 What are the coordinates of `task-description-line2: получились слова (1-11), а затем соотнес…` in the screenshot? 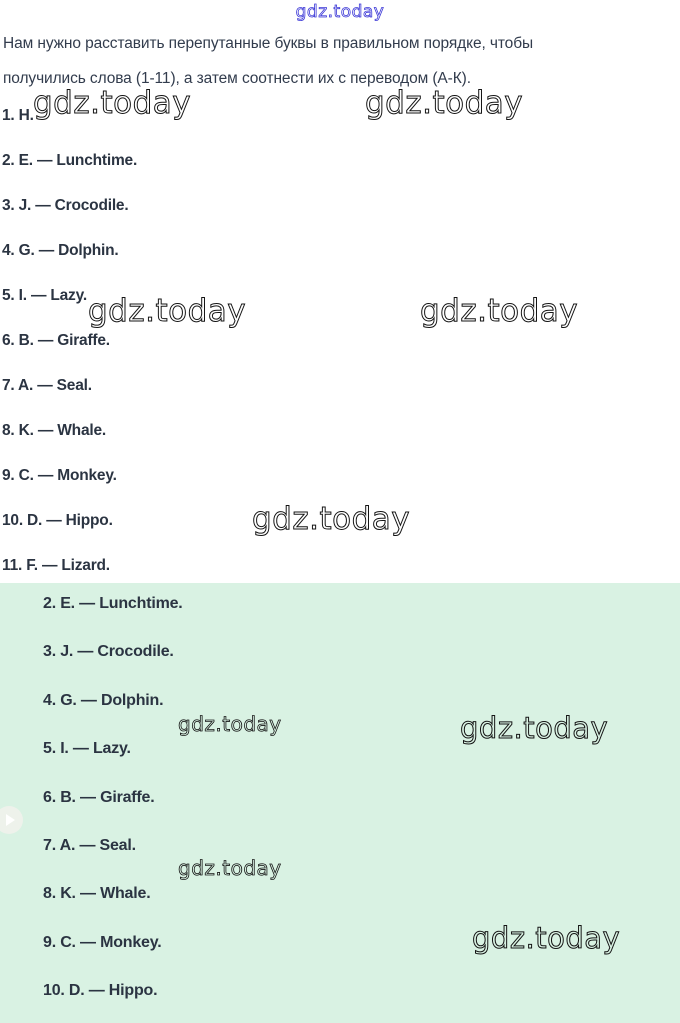 It's located at (237, 78).